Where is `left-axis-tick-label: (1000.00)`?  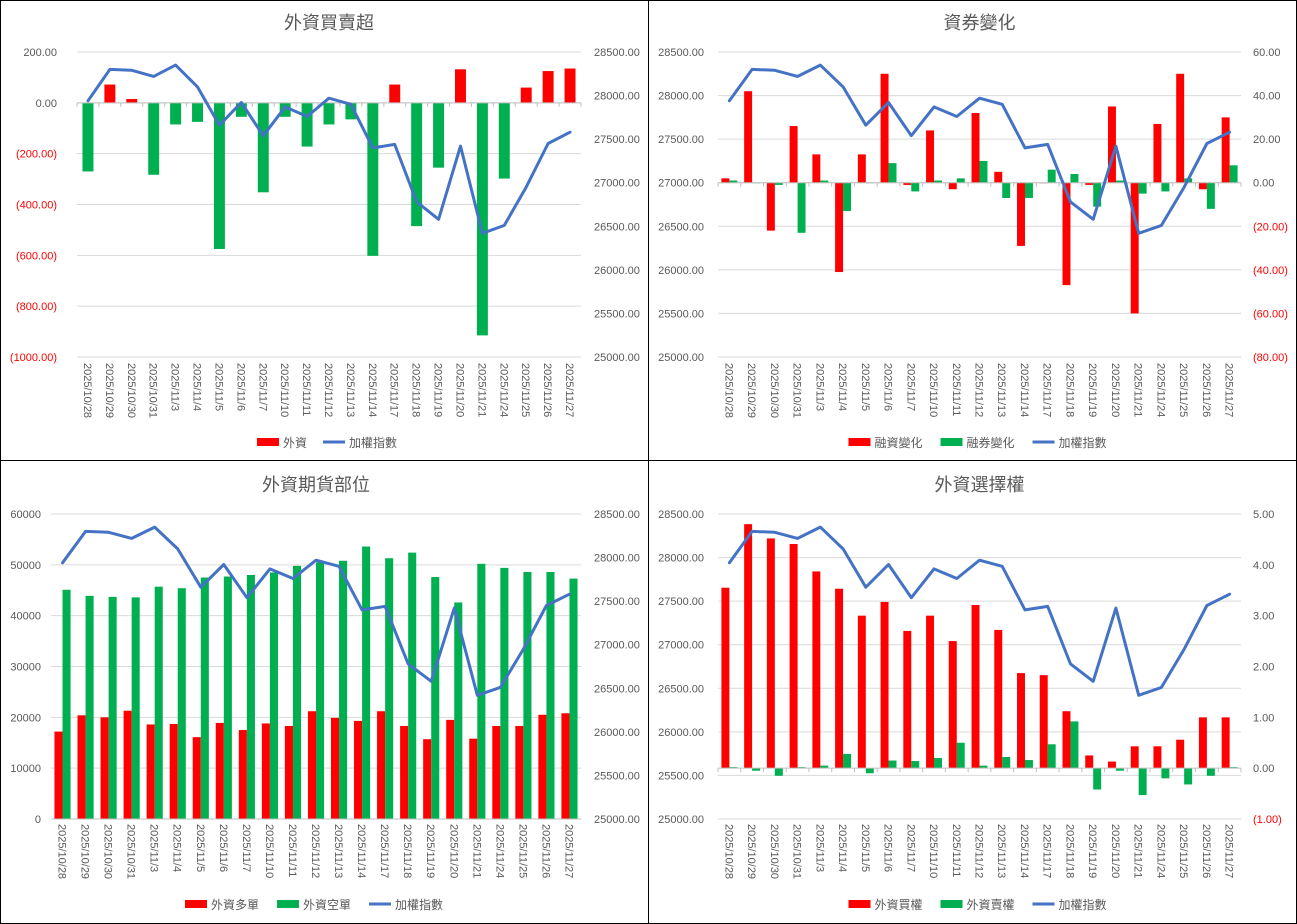 left-axis-tick-label: (1000.00) is located at coordinates (33, 358).